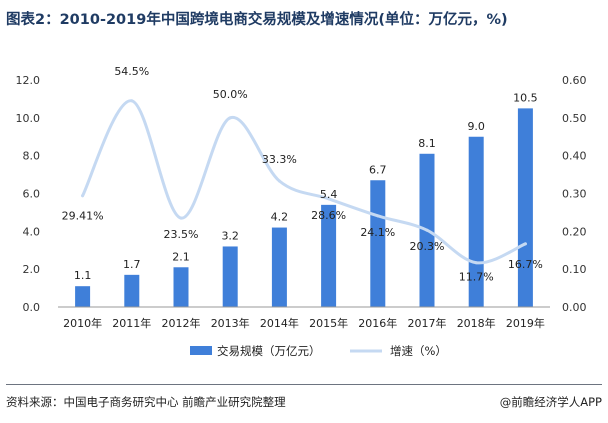  What do you see at coordinates (181, 234) in the screenshot?
I see `growth-rate-label: 23.5%` at bounding box center [181, 234].